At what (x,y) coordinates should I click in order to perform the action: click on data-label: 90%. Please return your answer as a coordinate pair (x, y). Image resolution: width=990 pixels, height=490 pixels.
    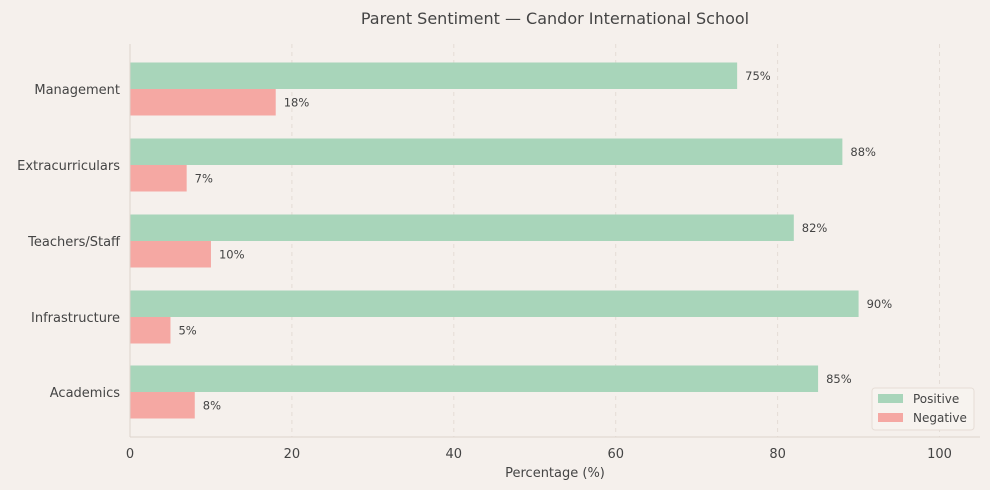
    Looking at the image, I should click on (880, 304).